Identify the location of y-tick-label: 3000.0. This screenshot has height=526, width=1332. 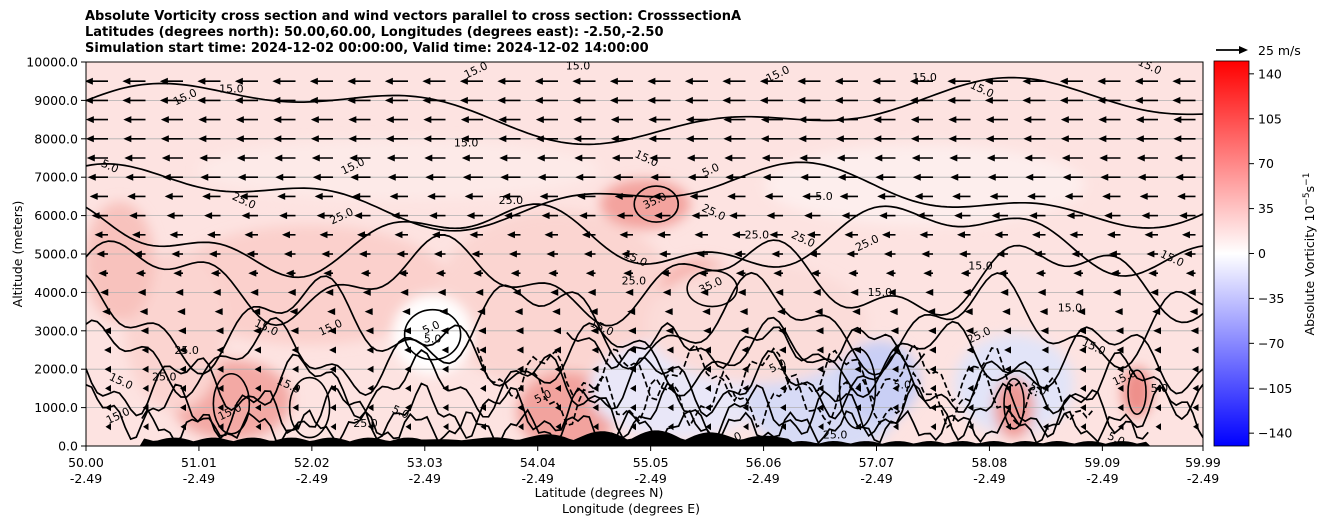
(56, 330).